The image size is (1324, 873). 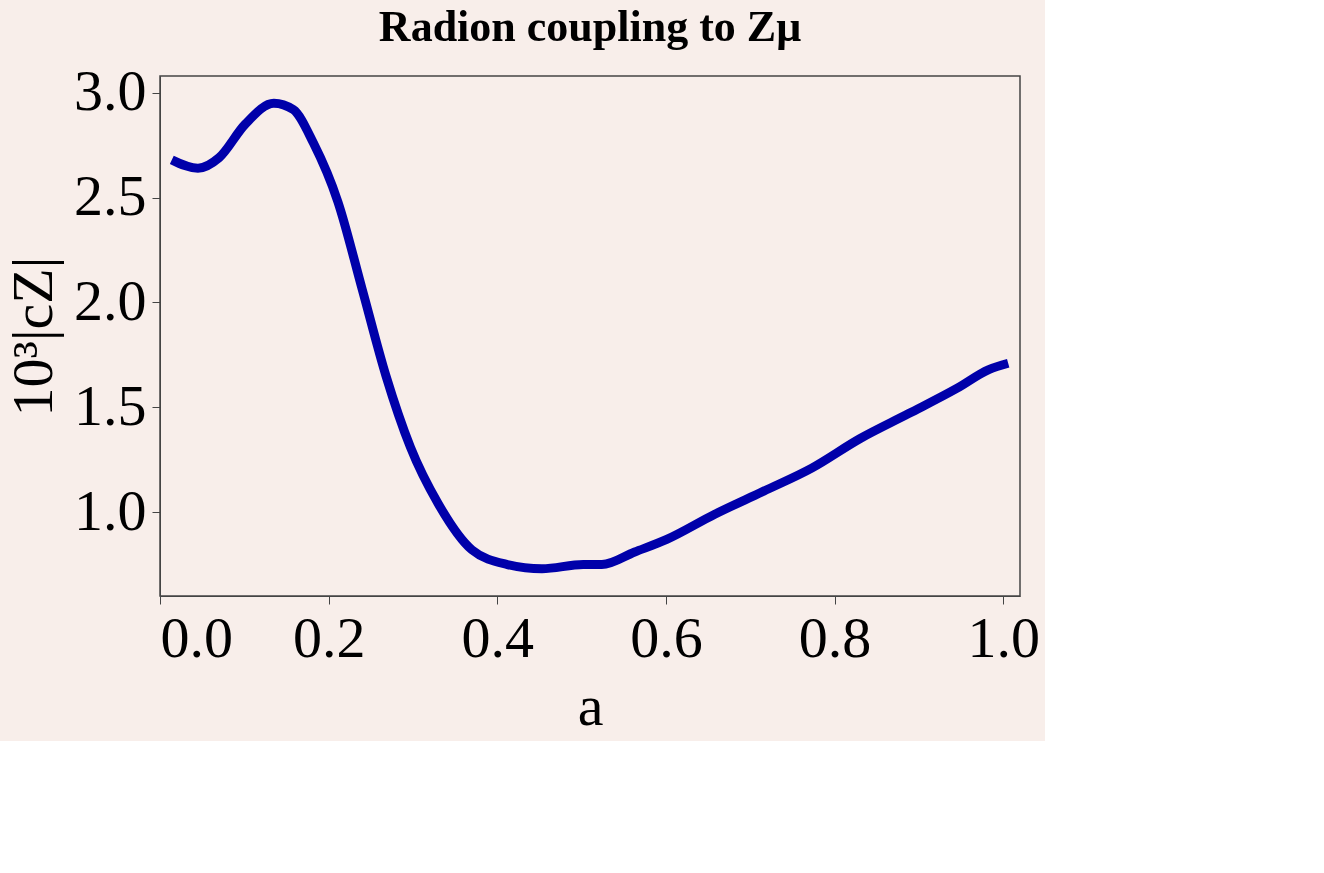 What do you see at coordinates (497, 637) in the screenshot?
I see `x-tick-label: 0.4` at bounding box center [497, 637].